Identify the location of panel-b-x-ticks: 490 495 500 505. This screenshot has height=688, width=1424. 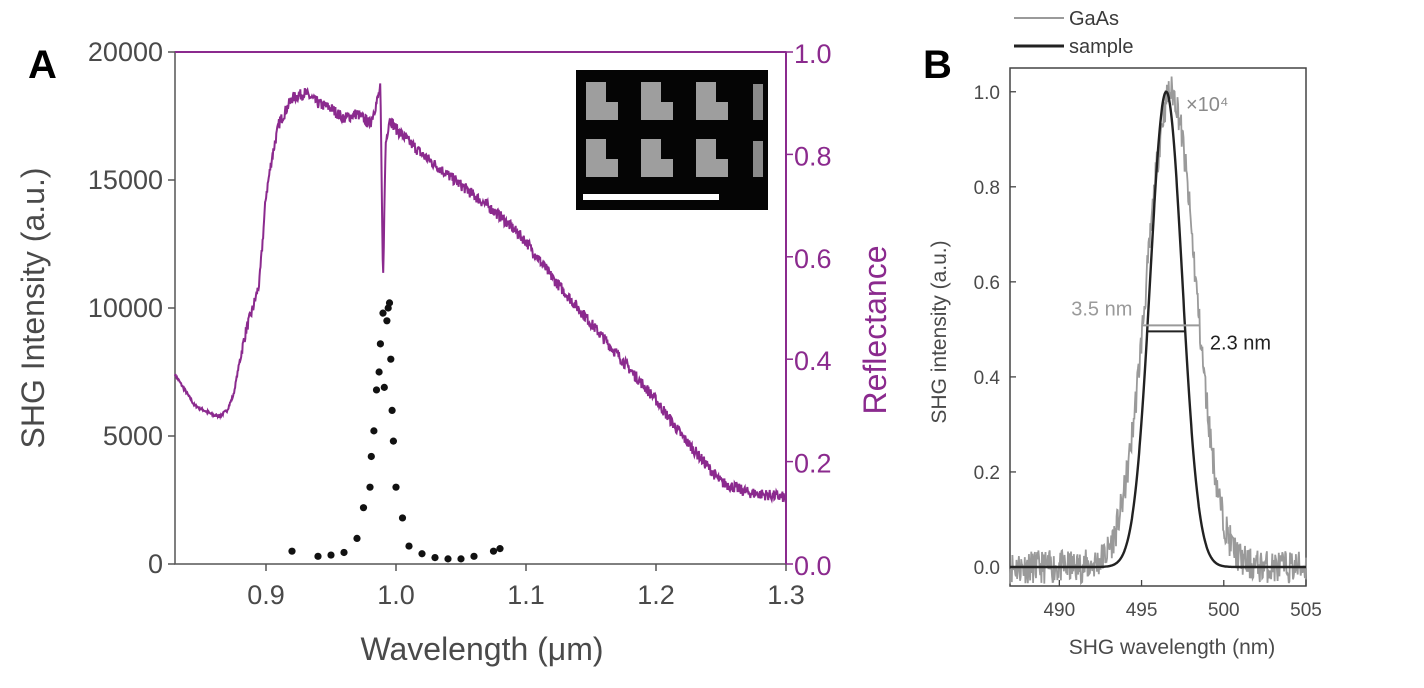
(1182, 600).